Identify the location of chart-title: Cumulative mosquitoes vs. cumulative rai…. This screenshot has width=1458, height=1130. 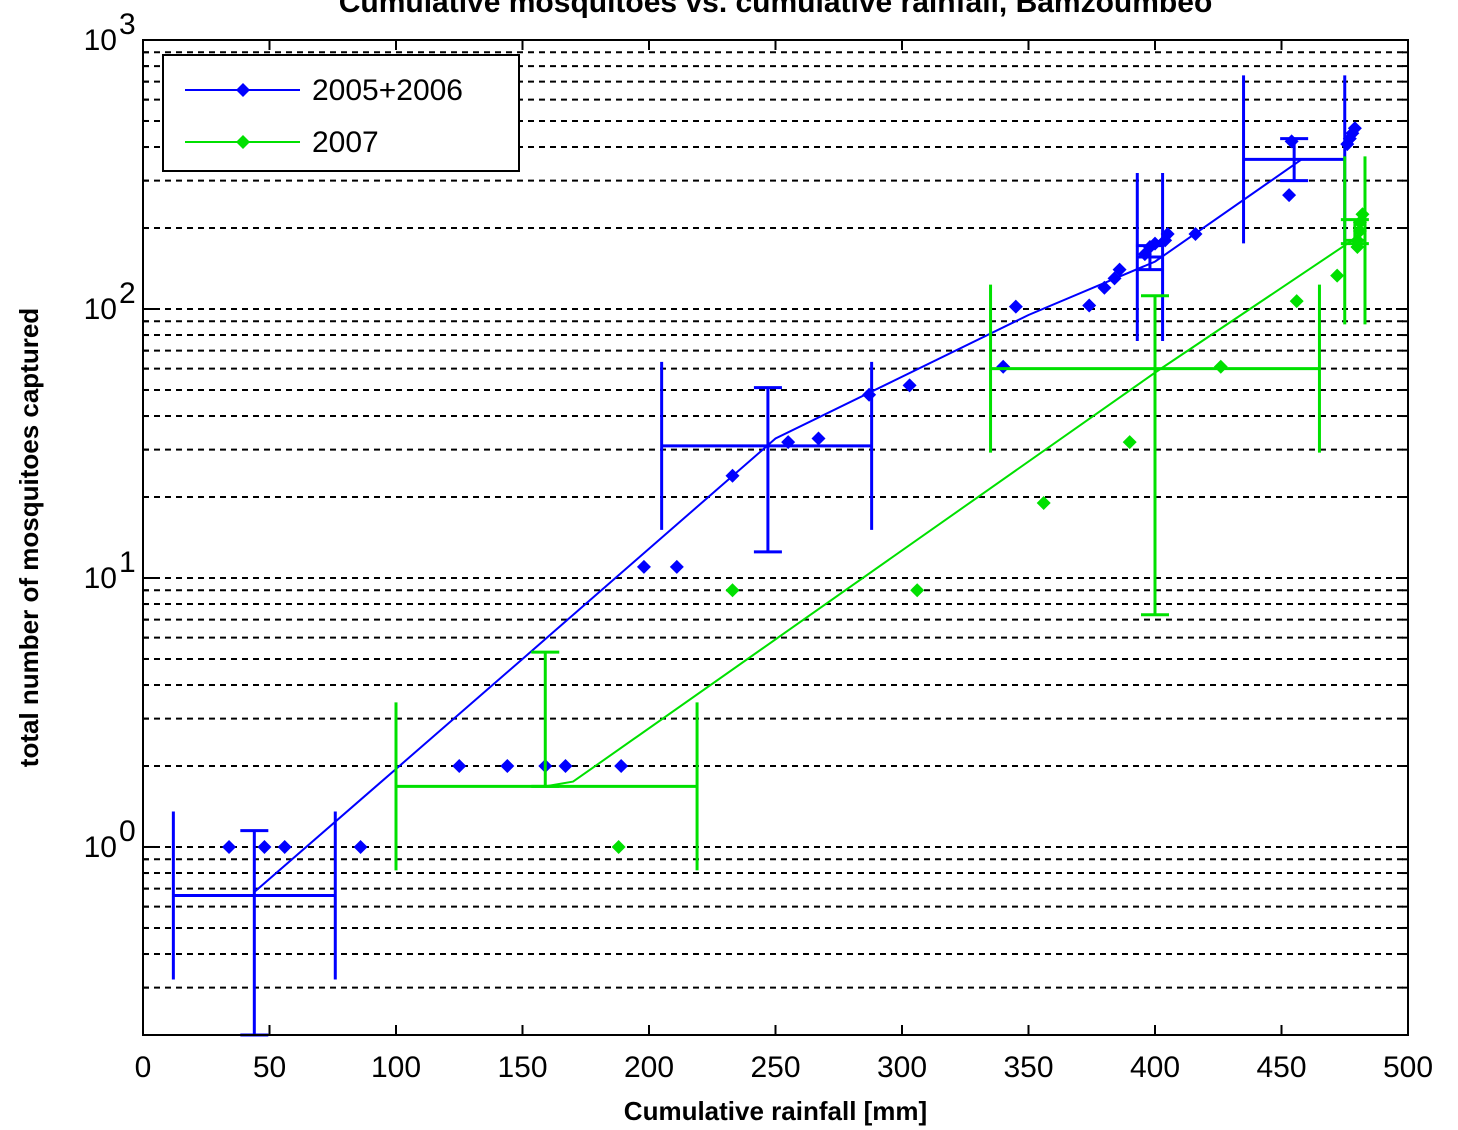
(776, 9).